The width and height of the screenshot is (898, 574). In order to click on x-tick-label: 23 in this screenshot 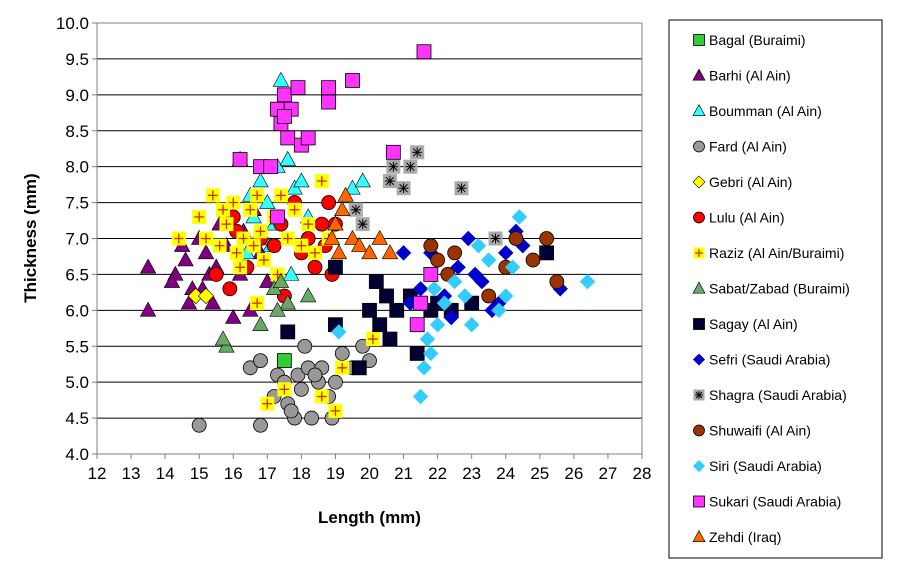, I will do `click(471, 473)`.